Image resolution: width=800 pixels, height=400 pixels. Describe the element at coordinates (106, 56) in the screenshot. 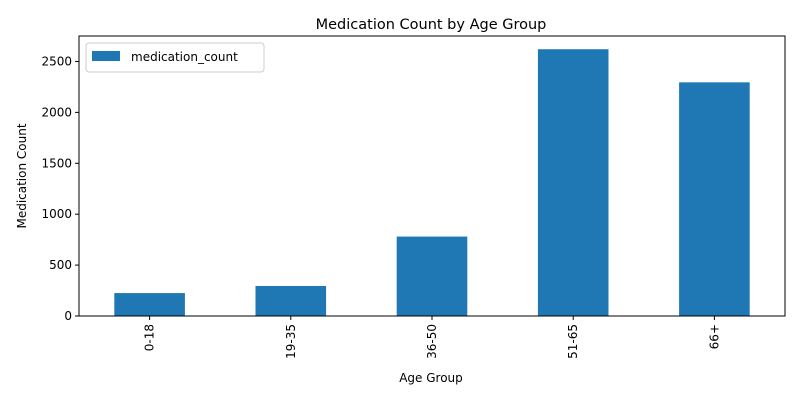

I see `legend-swatch` at that location.